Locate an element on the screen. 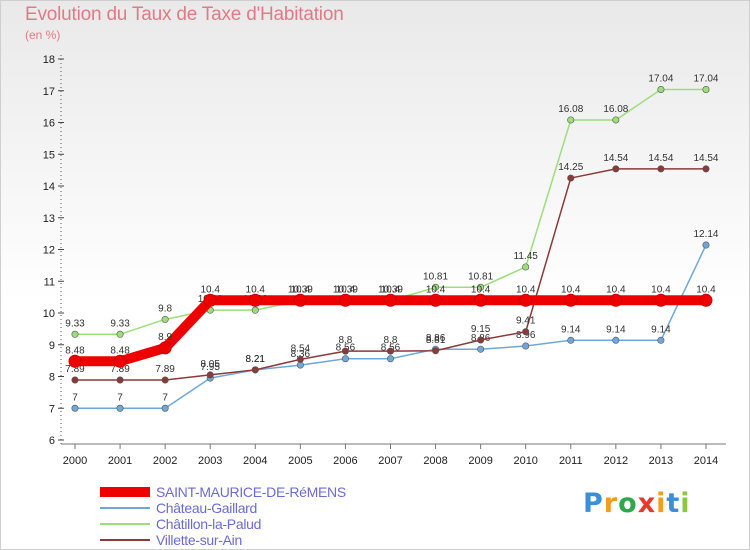 This screenshot has width=750, height=550. data-label: 9.8 is located at coordinates (165, 308).